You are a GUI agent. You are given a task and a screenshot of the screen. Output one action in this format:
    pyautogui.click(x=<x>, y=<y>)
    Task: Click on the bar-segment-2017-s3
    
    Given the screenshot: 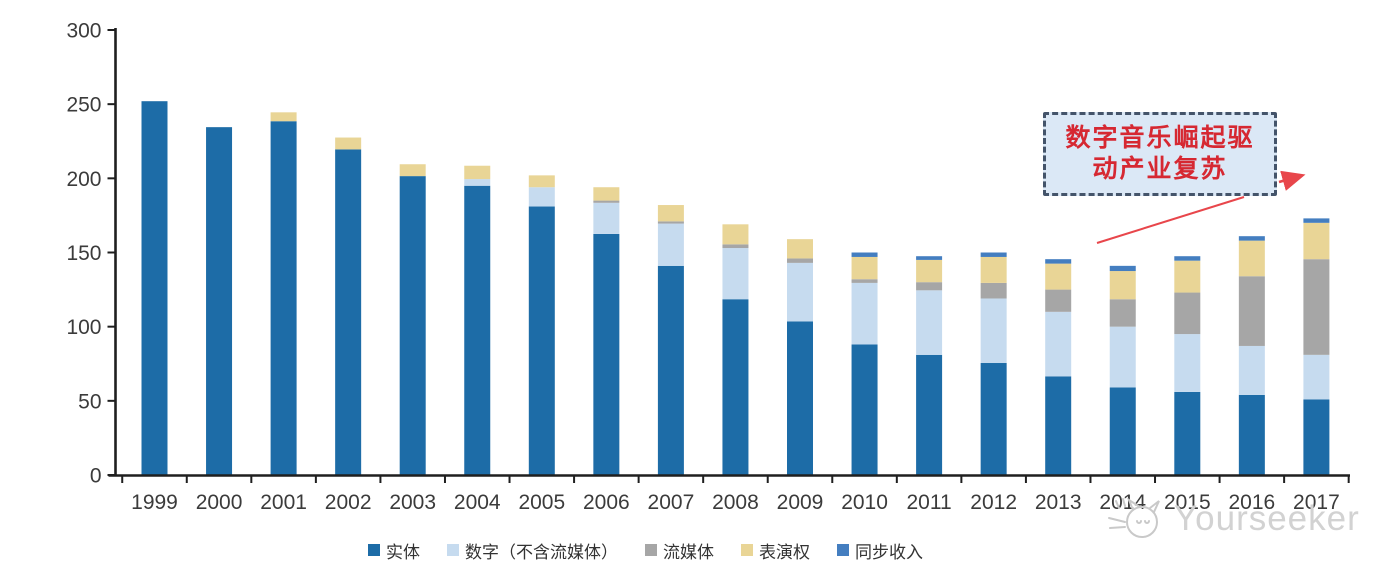 What is the action you would take?
    pyautogui.click(x=1316, y=241)
    